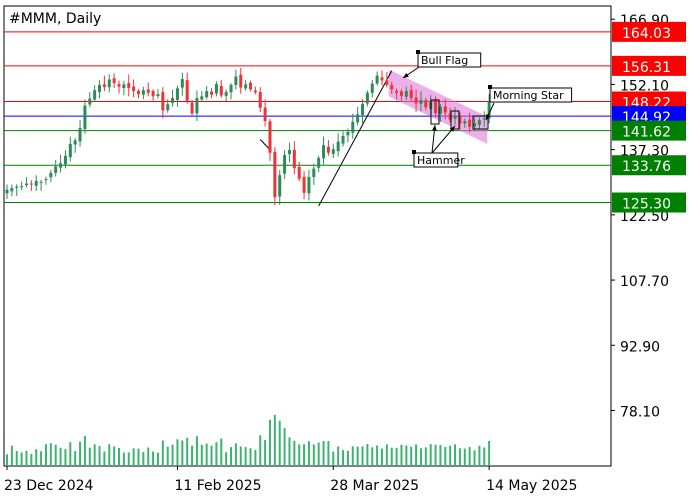 This screenshot has height=500, width=700. Describe the element at coordinates (646, 205) in the screenshot. I see `level-tag-label: 125.30` at that location.